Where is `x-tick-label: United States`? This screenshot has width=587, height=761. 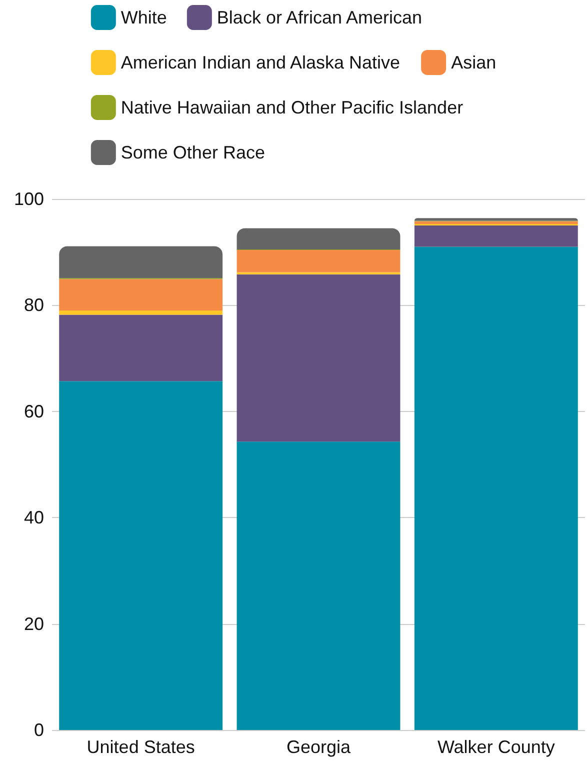 x-tick-label: United States is located at coordinates (140, 747).